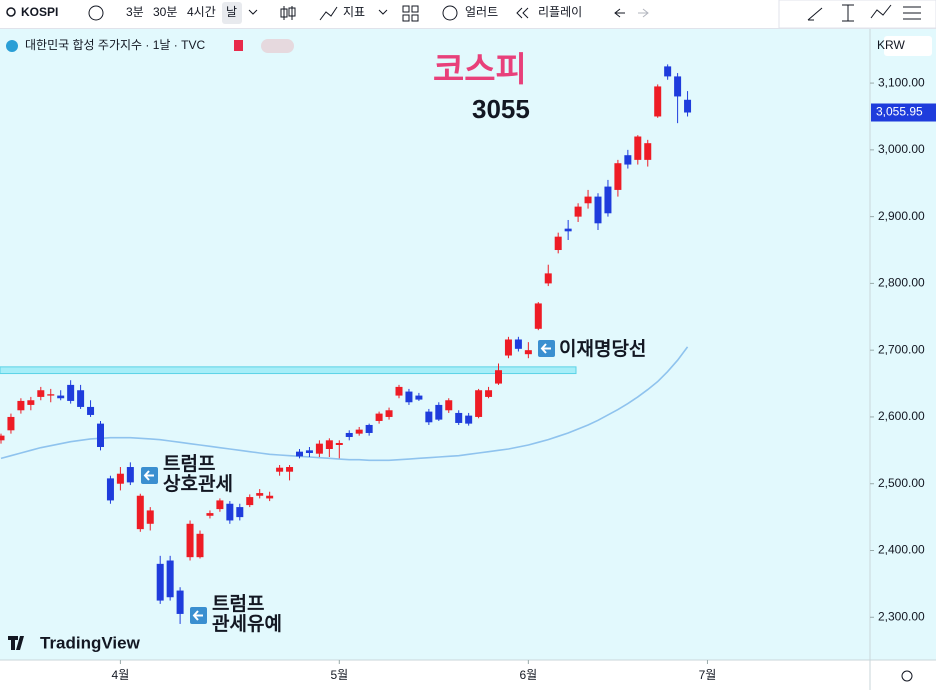 This screenshot has width=936, height=690. I want to click on annotation: 관세유예, so click(247, 624).